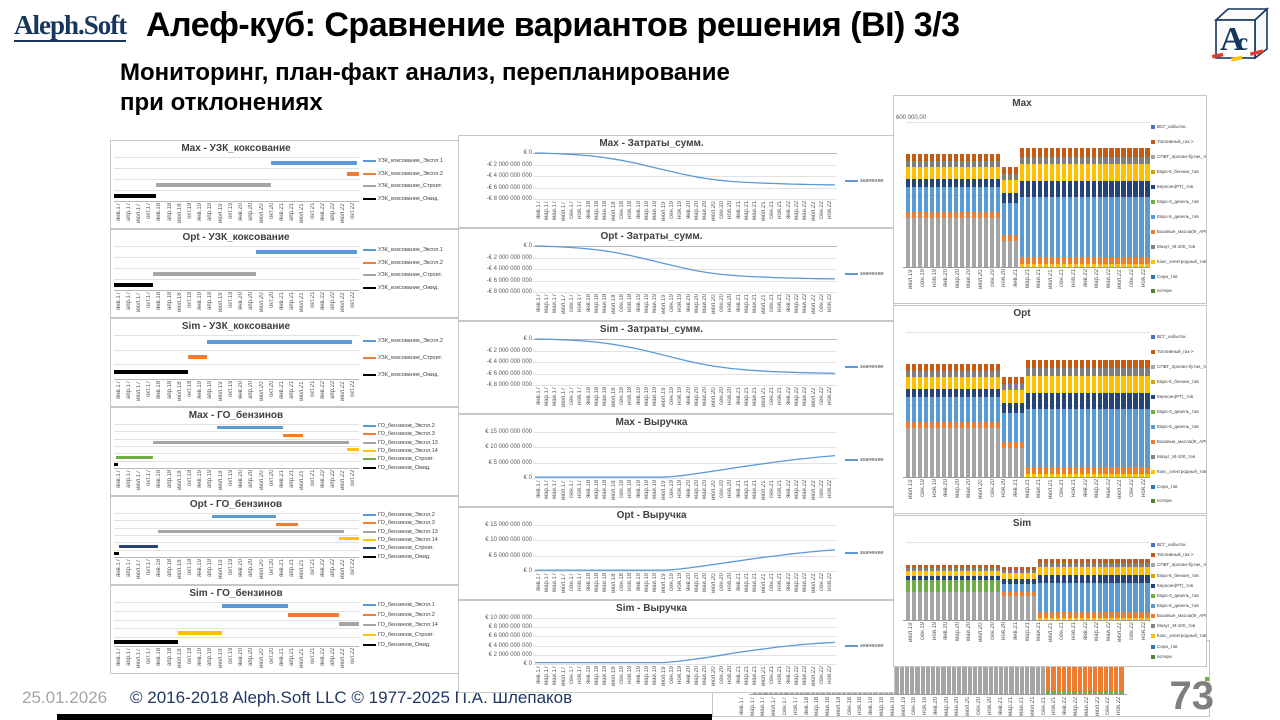 Image resolution: width=1280 pixels, height=720 pixels. What do you see at coordinates (605, 490) in the screenshot?
I see `x-axis-label: май.18` at bounding box center [605, 490].